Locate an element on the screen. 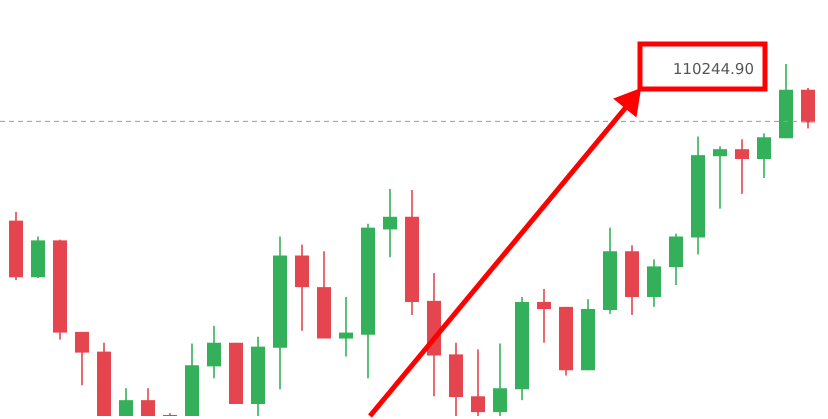 The image size is (828, 419). candlestick is located at coordinates (236, 373).